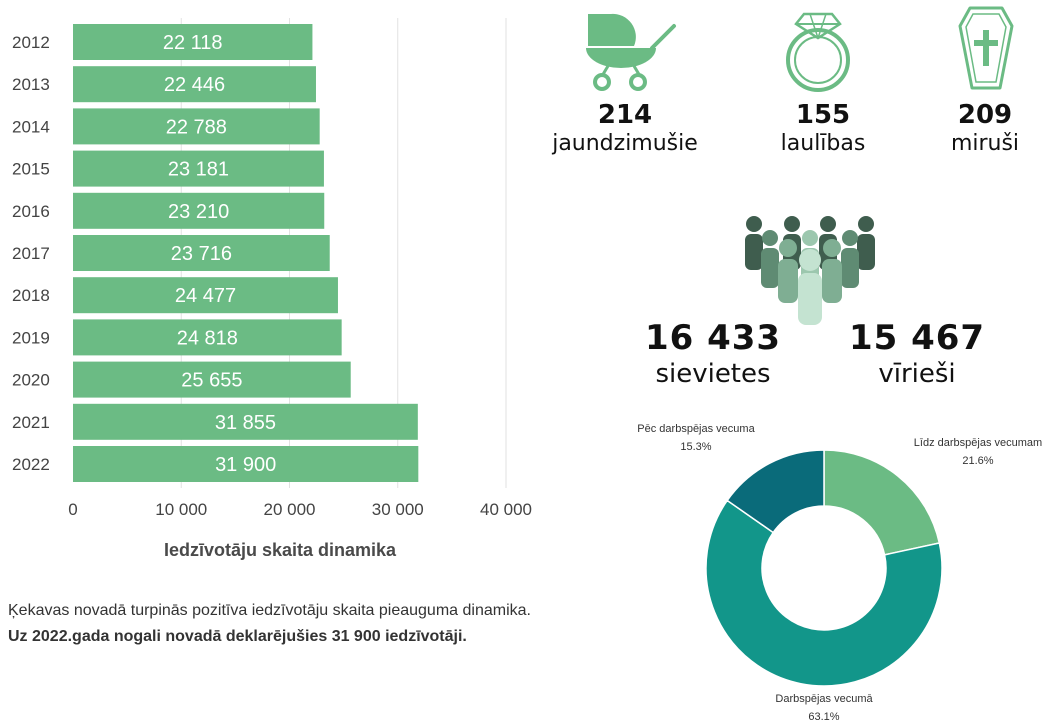 The image size is (1056, 722). Describe the element at coordinates (696, 429) in the screenshot. I see `donut-slice-label: Pēc darbspējas vecuma` at that location.